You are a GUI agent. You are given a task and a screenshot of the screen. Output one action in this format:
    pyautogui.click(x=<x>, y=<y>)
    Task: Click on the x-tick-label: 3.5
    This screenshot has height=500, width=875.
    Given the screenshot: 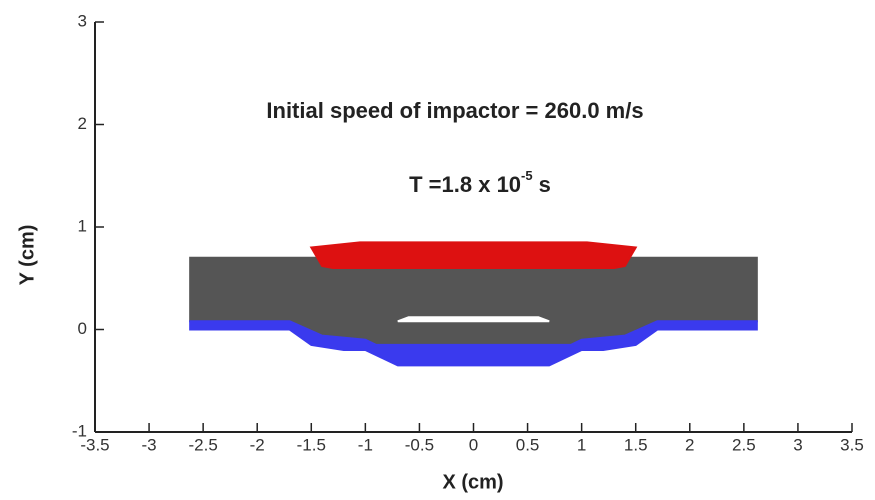 What is the action you would take?
    pyautogui.click(x=852, y=444)
    